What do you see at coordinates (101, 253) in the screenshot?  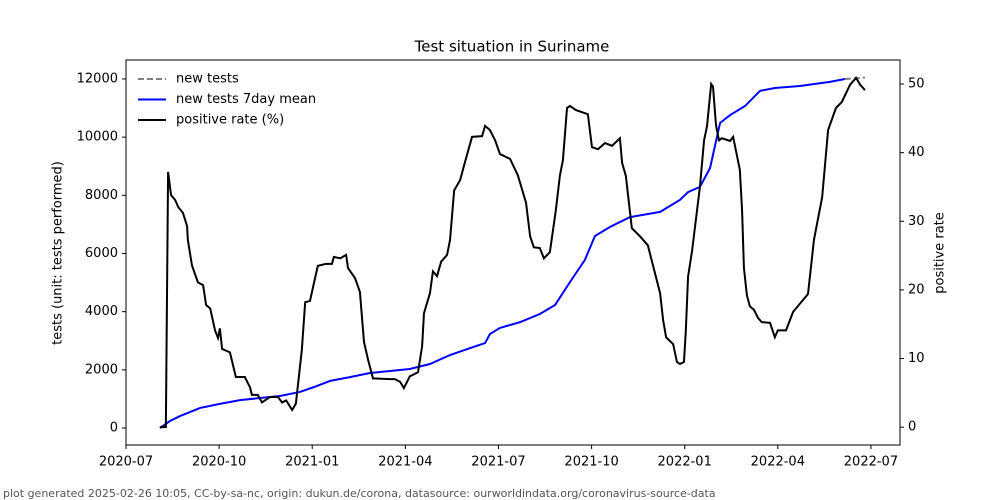 I see `y-tick-label: 6000` at bounding box center [101, 253].